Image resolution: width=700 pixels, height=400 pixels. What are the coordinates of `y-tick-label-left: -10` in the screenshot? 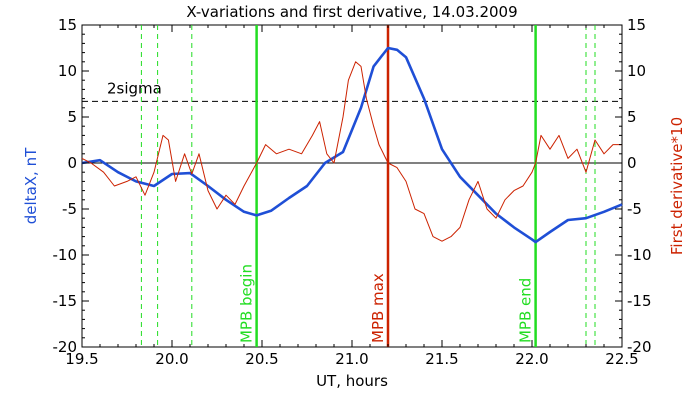 It's located at (65, 255).